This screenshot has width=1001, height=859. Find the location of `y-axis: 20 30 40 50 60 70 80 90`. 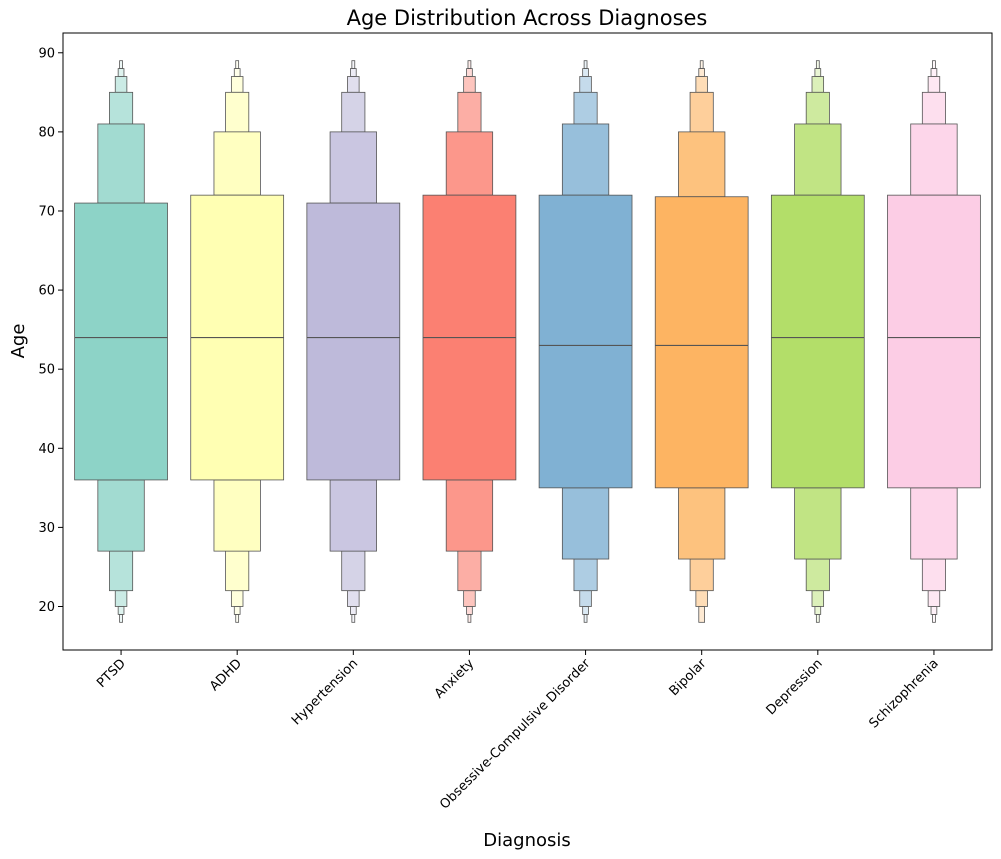

y-axis: 20 30 40 50 60 70 80 90 is located at coordinates (50, 330).